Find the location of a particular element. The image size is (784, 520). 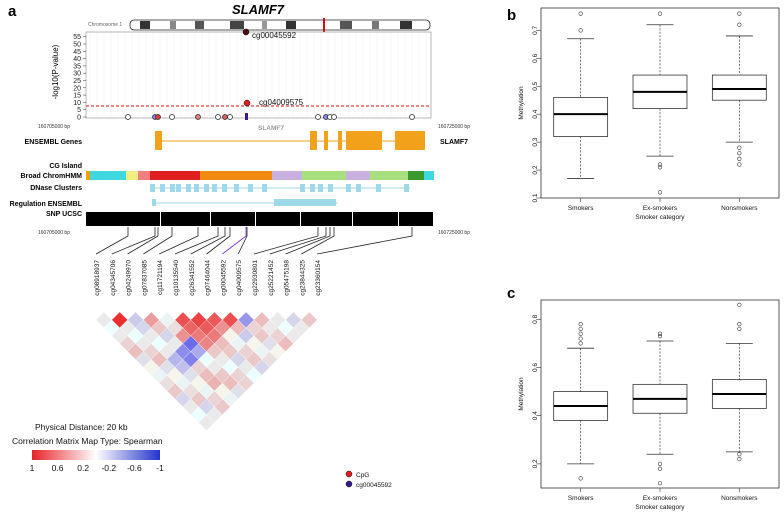

x-tick-label: Ex-smokers is located at coordinates (660, 208).